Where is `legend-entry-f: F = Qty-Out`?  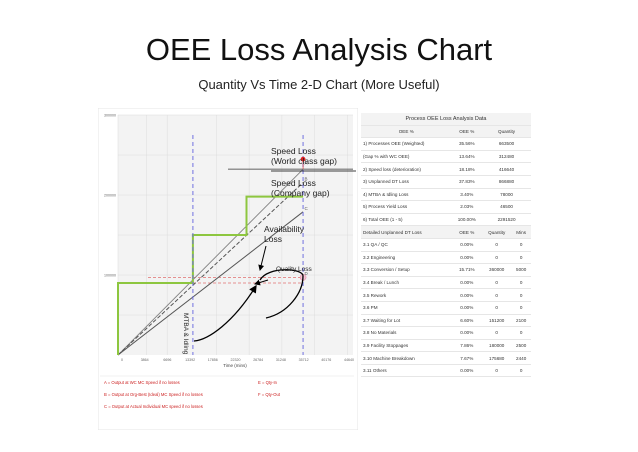 legend-entry-f: F = Qty-Out is located at coordinates (269, 394).